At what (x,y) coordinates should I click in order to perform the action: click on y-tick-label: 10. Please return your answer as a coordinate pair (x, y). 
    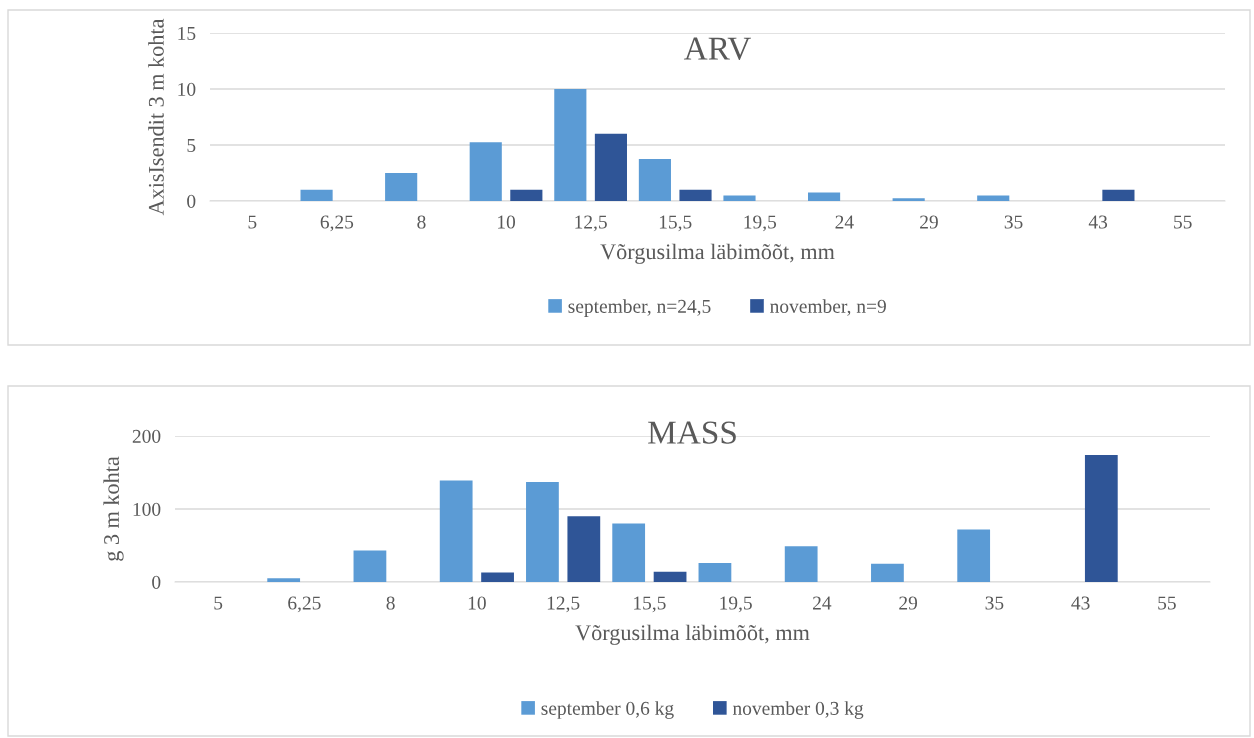
    Looking at the image, I should click on (187, 89).